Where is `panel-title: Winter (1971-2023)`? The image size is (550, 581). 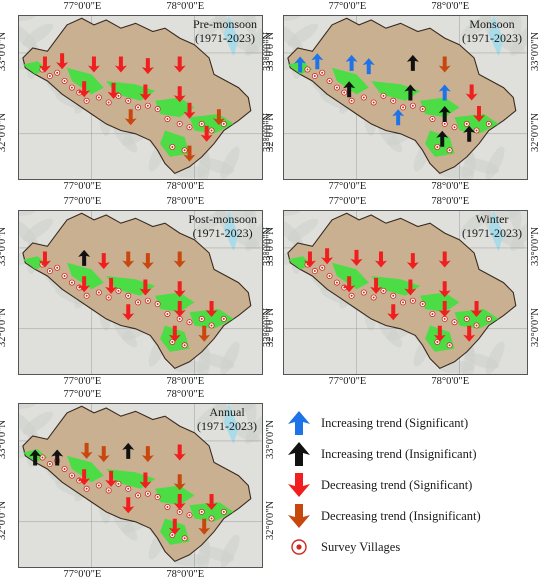
panel-title: Winter (1971-2023) is located at coordinates (492, 226).